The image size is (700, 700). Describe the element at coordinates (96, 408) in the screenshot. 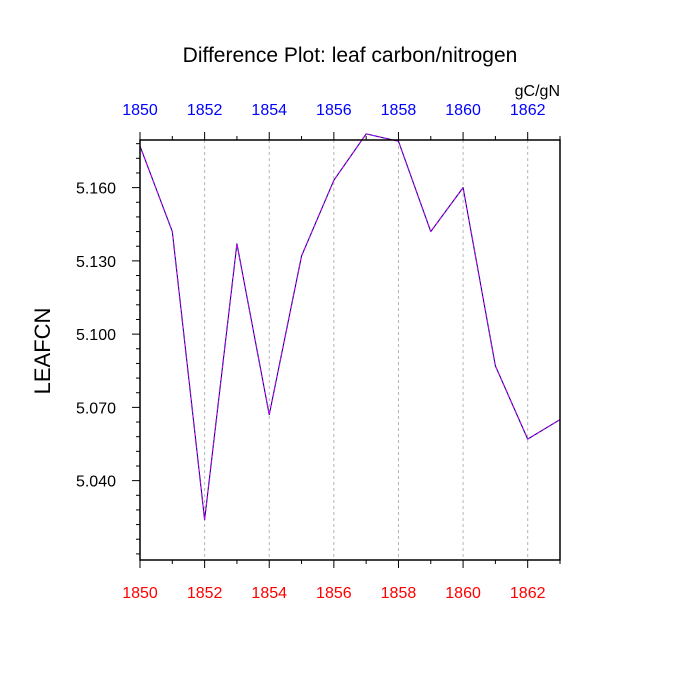

I see `y-tick-label: 5.070` at that location.